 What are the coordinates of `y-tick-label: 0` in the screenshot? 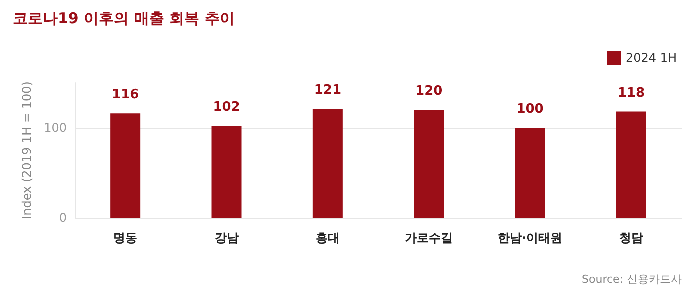 It's located at (63, 218).